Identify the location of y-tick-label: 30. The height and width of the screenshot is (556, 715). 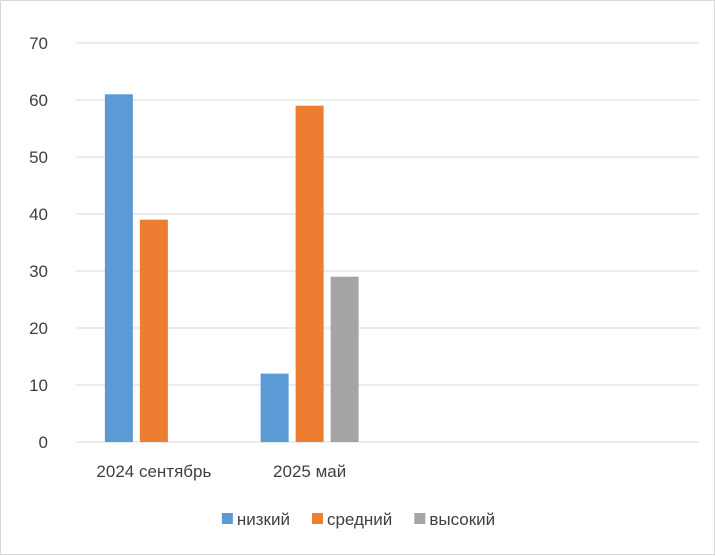
(38, 271).